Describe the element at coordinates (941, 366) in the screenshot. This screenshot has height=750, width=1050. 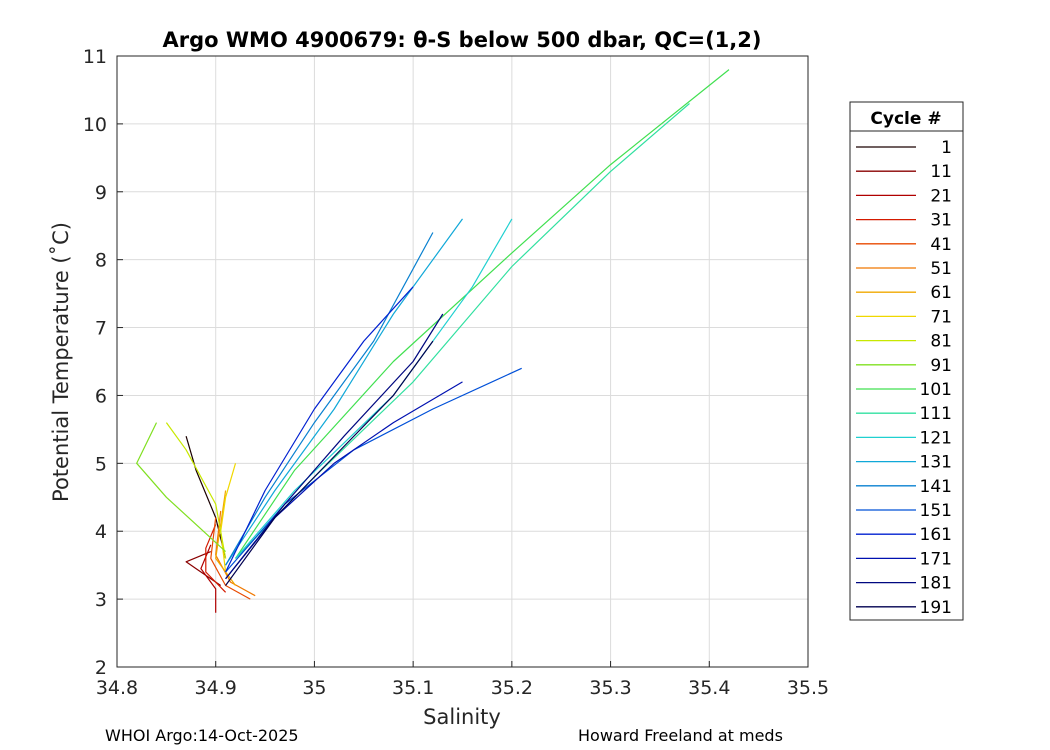
I see `legend-label-91: 91` at that location.